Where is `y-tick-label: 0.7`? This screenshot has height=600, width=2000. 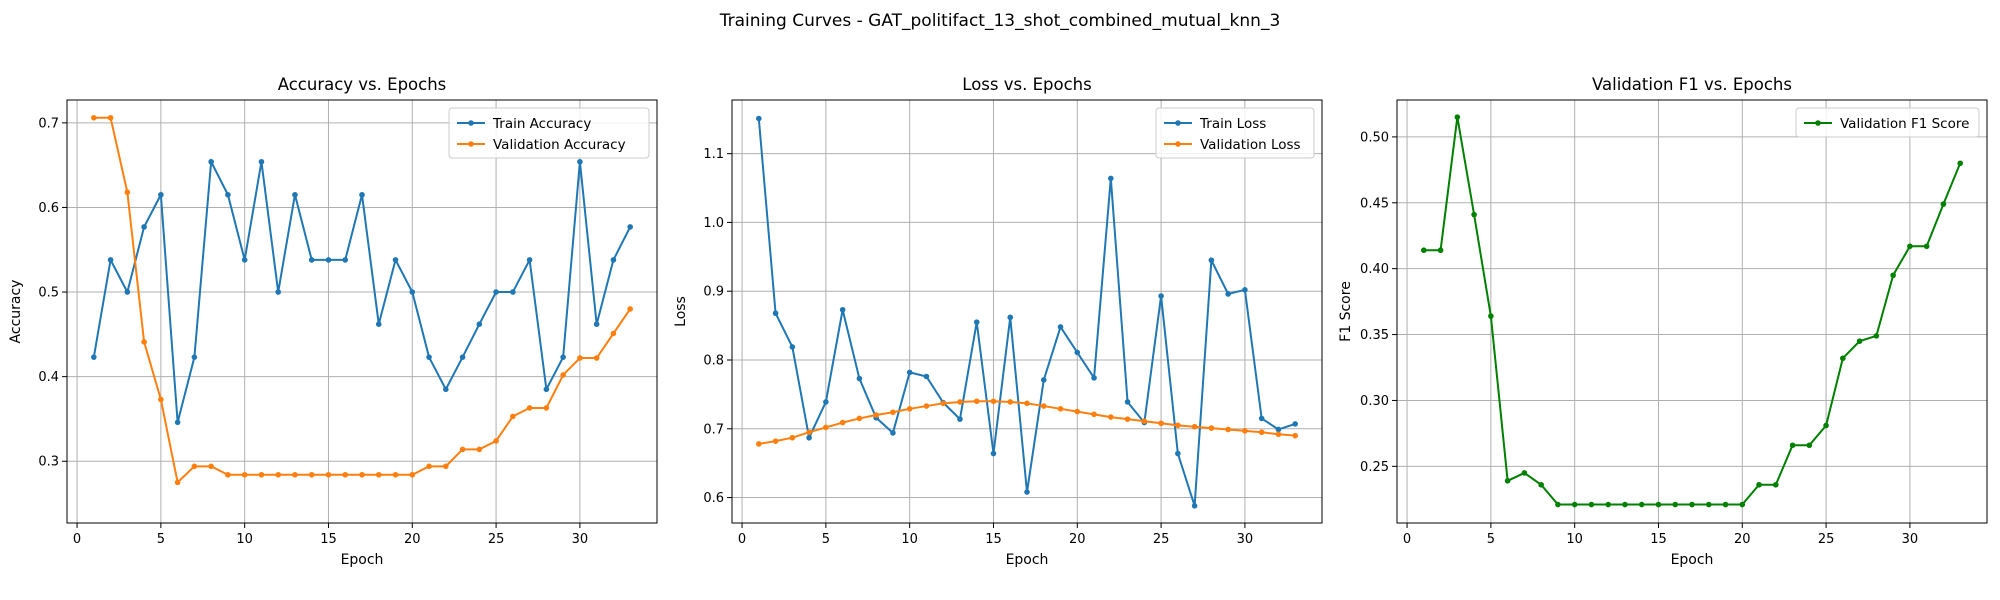 y-tick-label: 0.7 is located at coordinates (48, 123).